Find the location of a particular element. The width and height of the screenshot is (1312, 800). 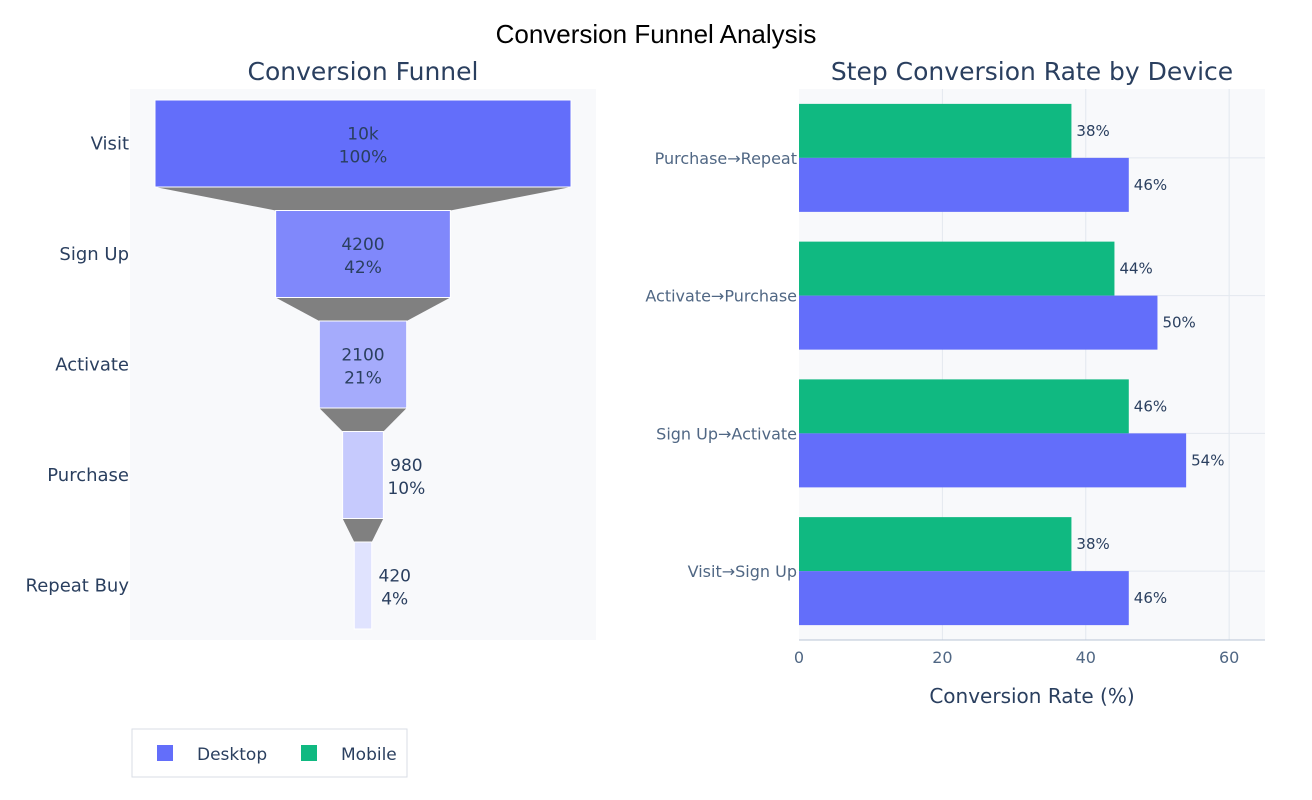

bar-mobile-sign-up-to-activate is located at coordinates (964, 406).